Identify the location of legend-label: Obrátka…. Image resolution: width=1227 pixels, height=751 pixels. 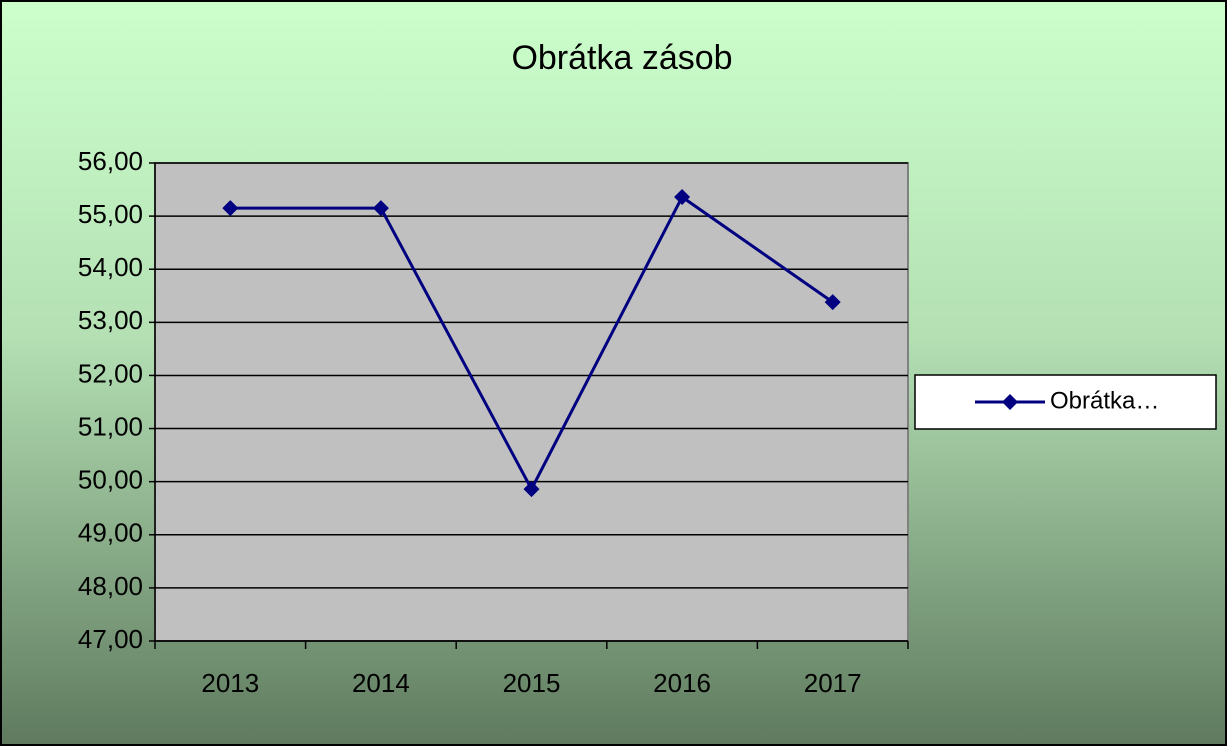
(1104, 400).